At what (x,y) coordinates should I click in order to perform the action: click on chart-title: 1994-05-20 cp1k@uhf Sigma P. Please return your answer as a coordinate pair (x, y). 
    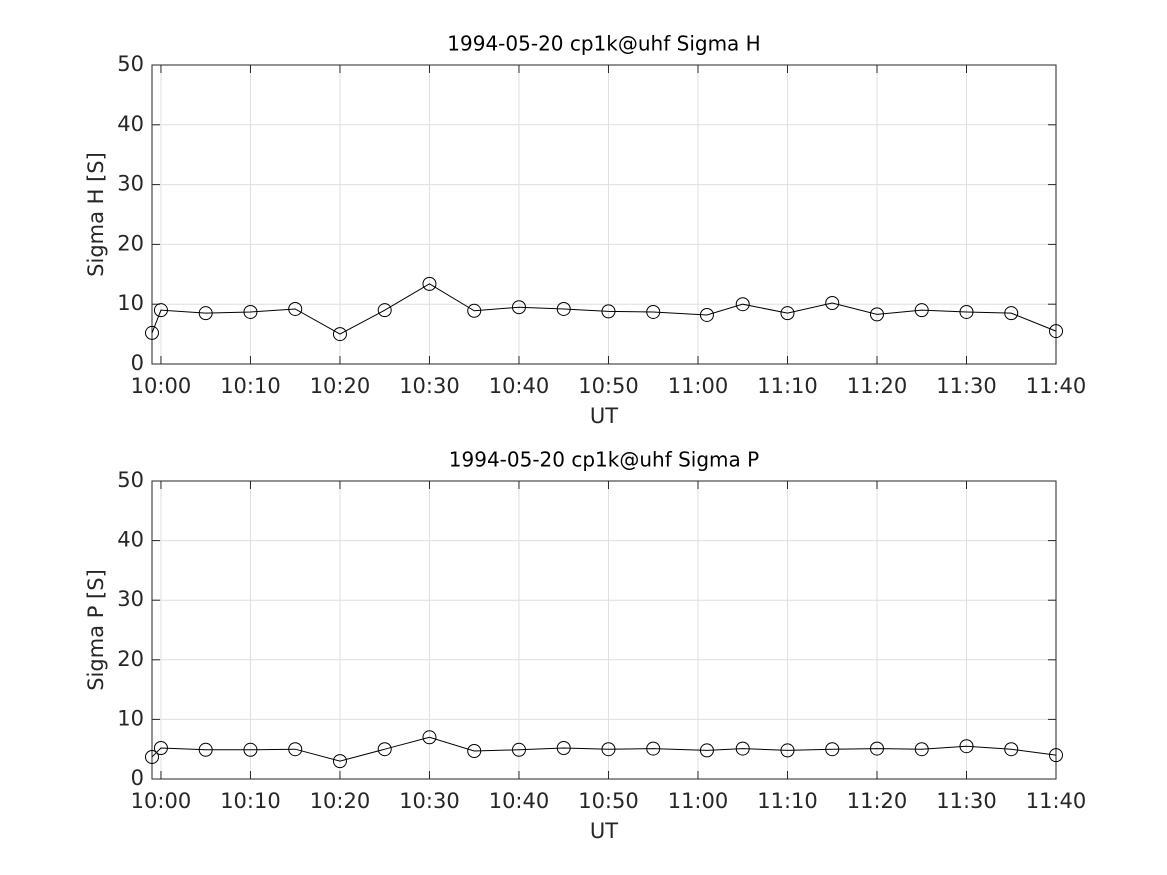
    Looking at the image, I should click on (604, 460).